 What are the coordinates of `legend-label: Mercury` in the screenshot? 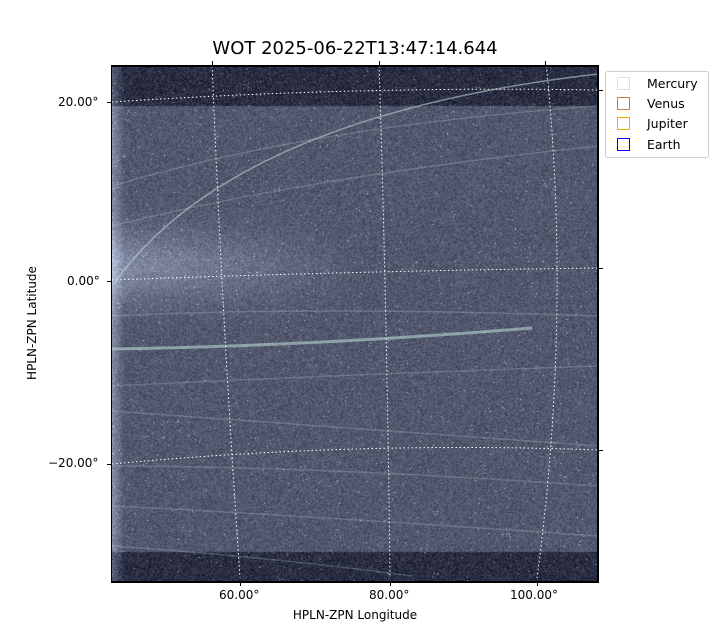 It's located at (672, 83).